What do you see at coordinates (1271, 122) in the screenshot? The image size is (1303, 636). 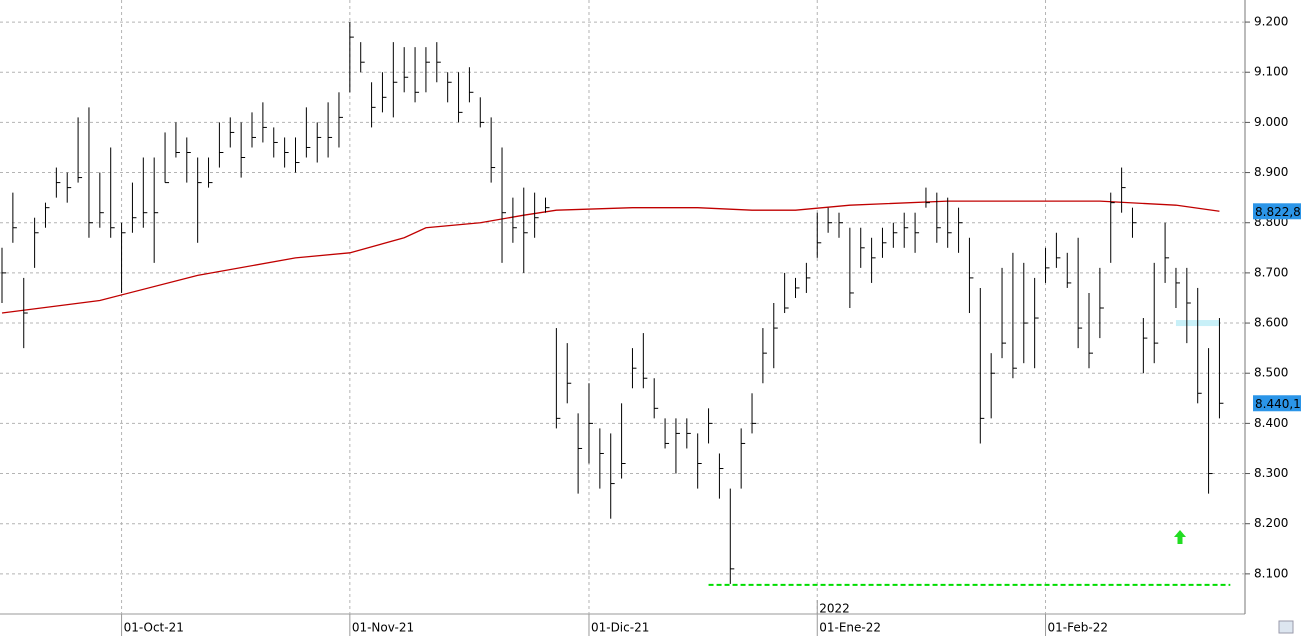 I see `y-tick-label: 9.000` at bounding box center [1271, 122].